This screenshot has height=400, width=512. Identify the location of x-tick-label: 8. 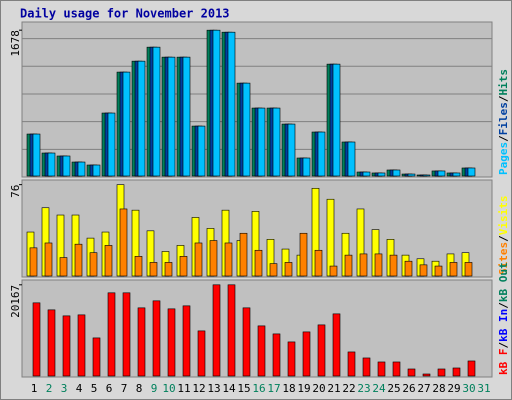
(139, 388).